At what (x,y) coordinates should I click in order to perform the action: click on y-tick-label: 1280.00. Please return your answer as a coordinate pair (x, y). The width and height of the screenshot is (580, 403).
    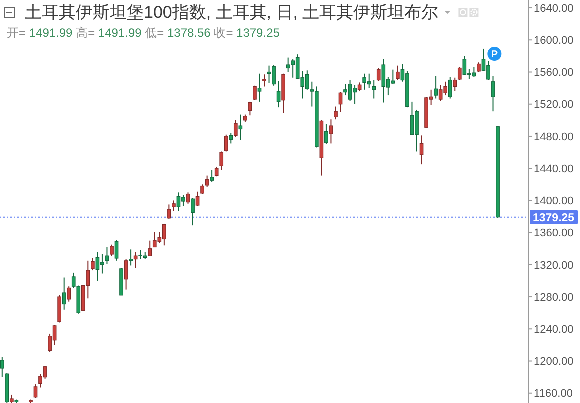
    Looking at the image, I should click on (554, 298).